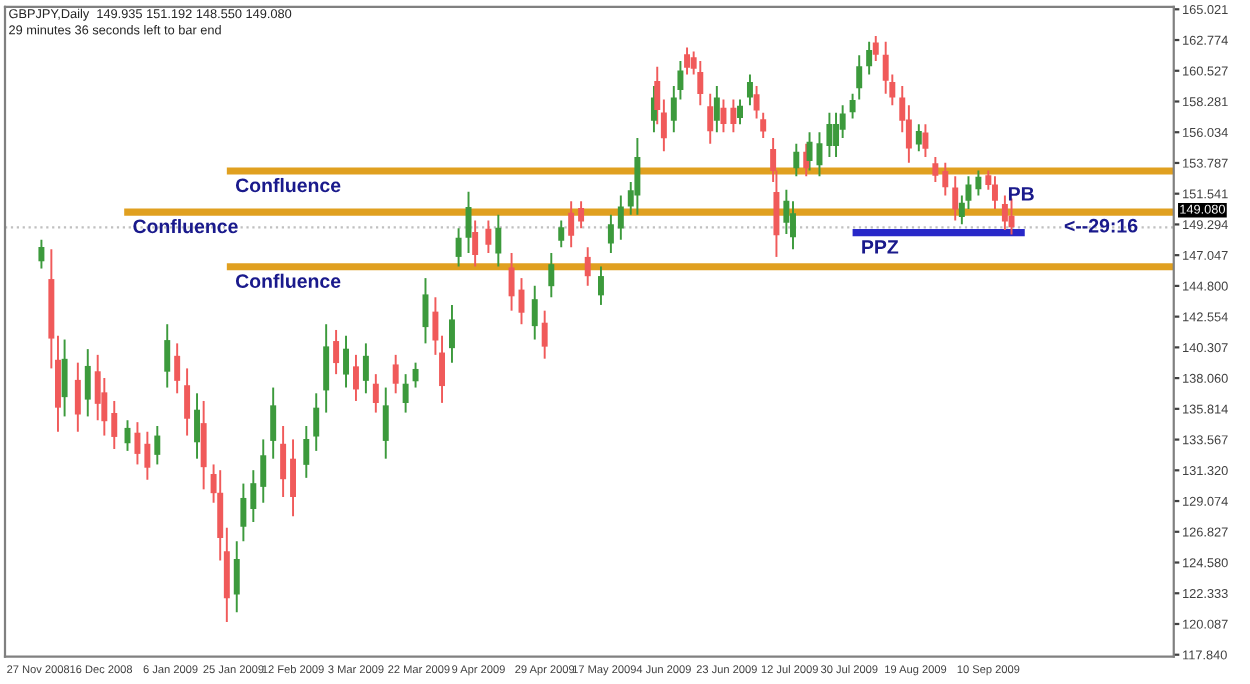  I want to click on series-label: PPZ, so click(880, 247).